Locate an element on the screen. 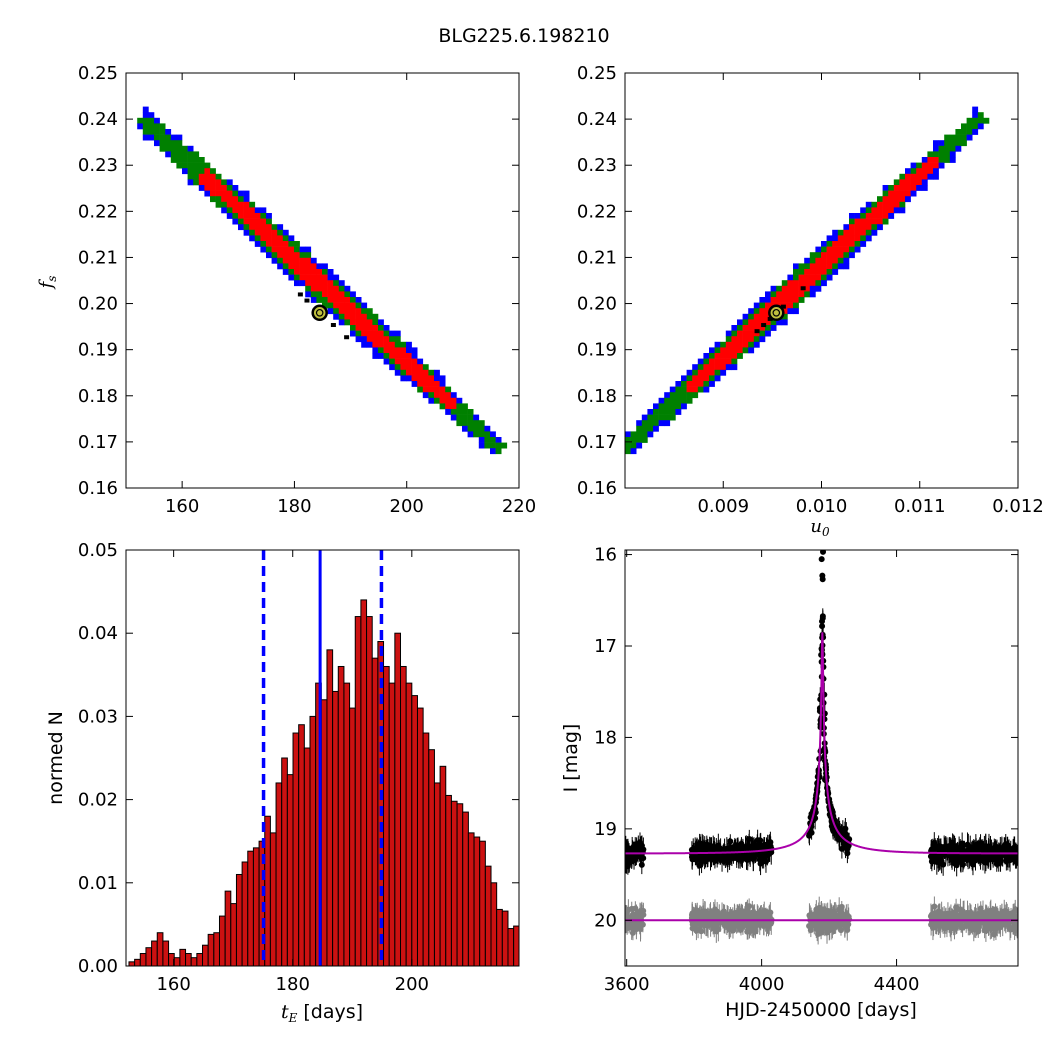 The height and width of the screenshot is (1050, 1050). ul-ytick-label: 0.20 is located at coordinates (98, 304).